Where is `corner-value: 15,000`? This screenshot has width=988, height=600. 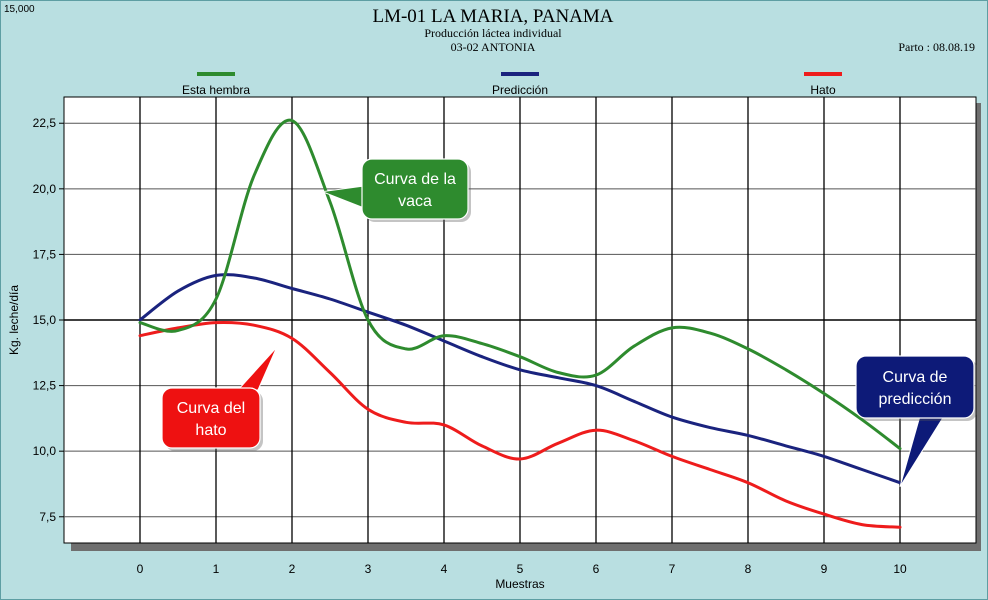
corner-value: 15,000 is located at coordinates (19, 9).